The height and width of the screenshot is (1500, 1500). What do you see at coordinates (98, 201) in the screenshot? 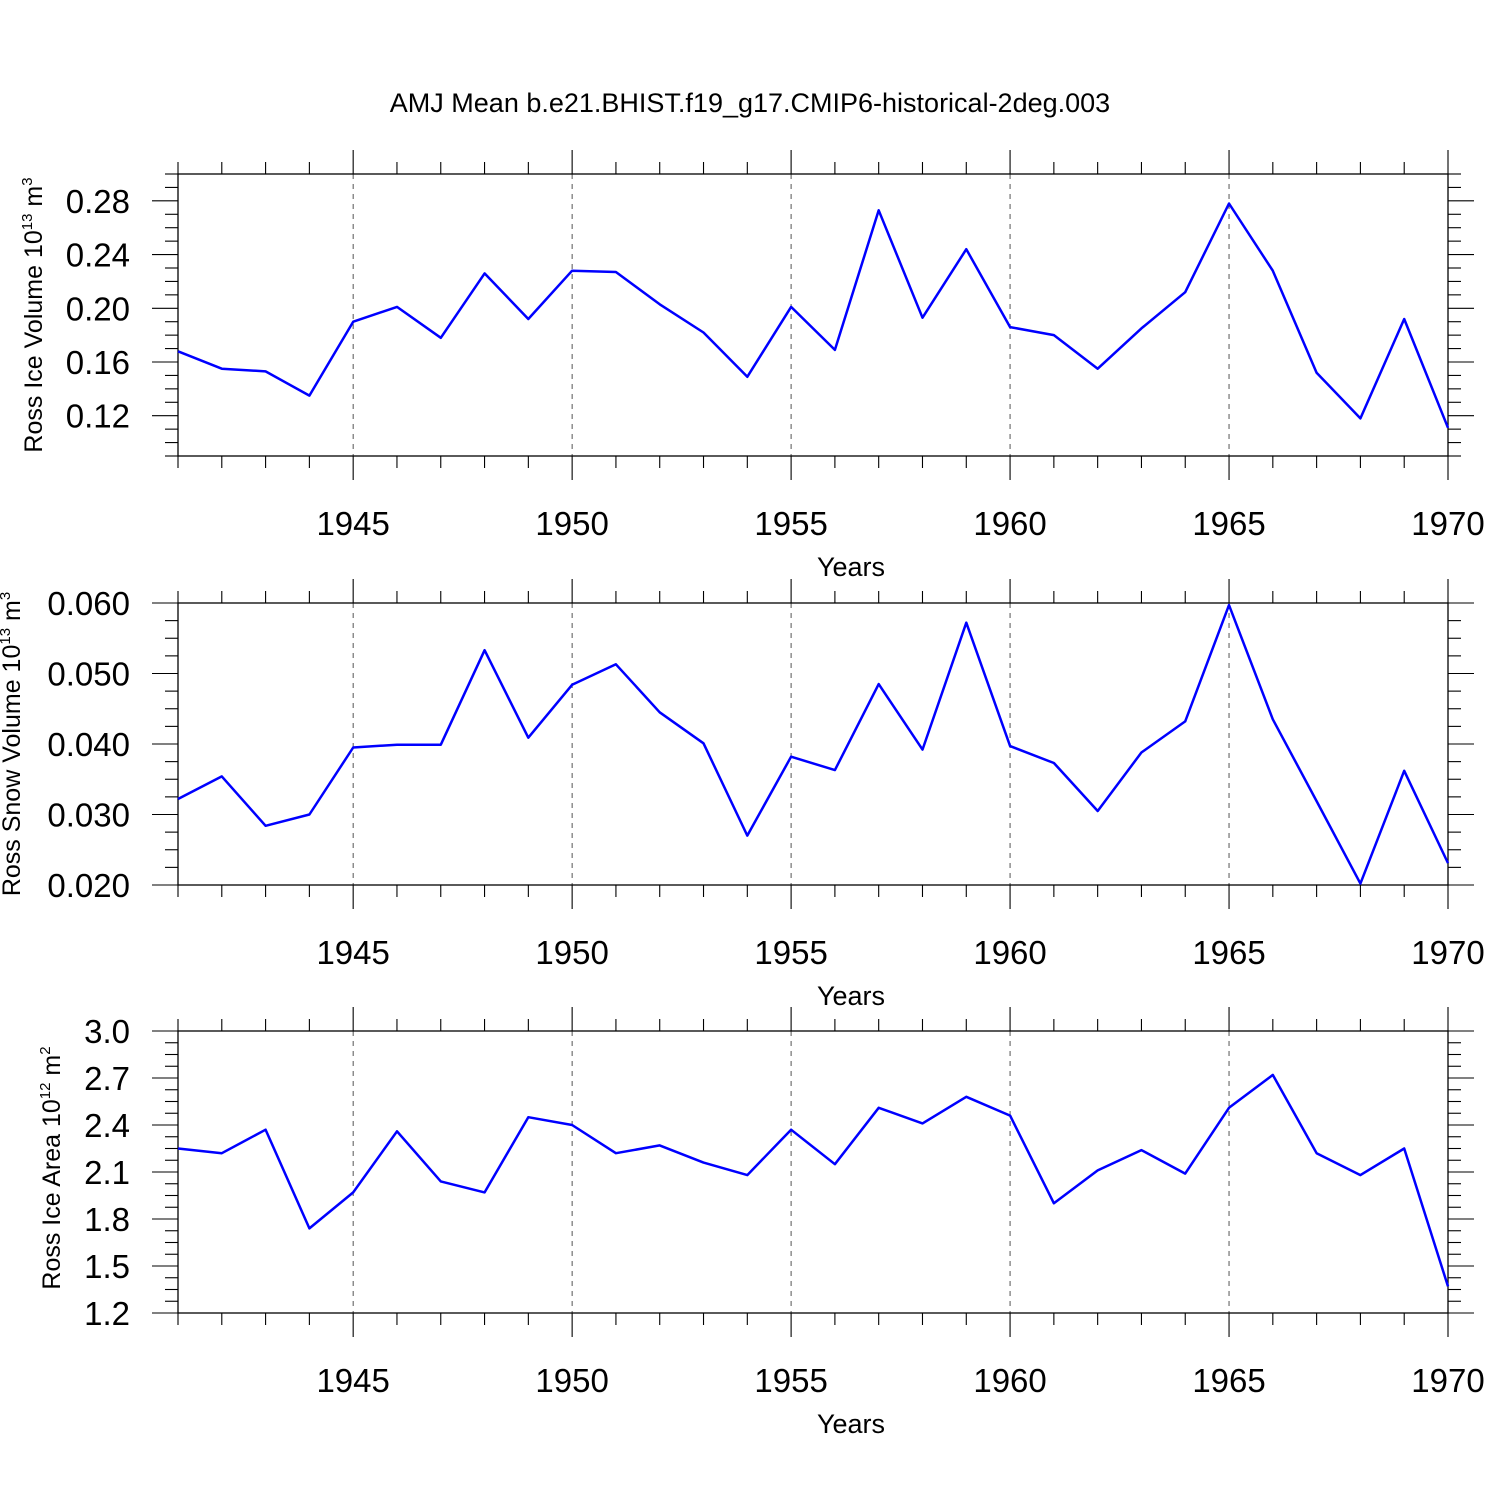
I see `y-tick-label: 0.28` at bounding box center [98, 201].